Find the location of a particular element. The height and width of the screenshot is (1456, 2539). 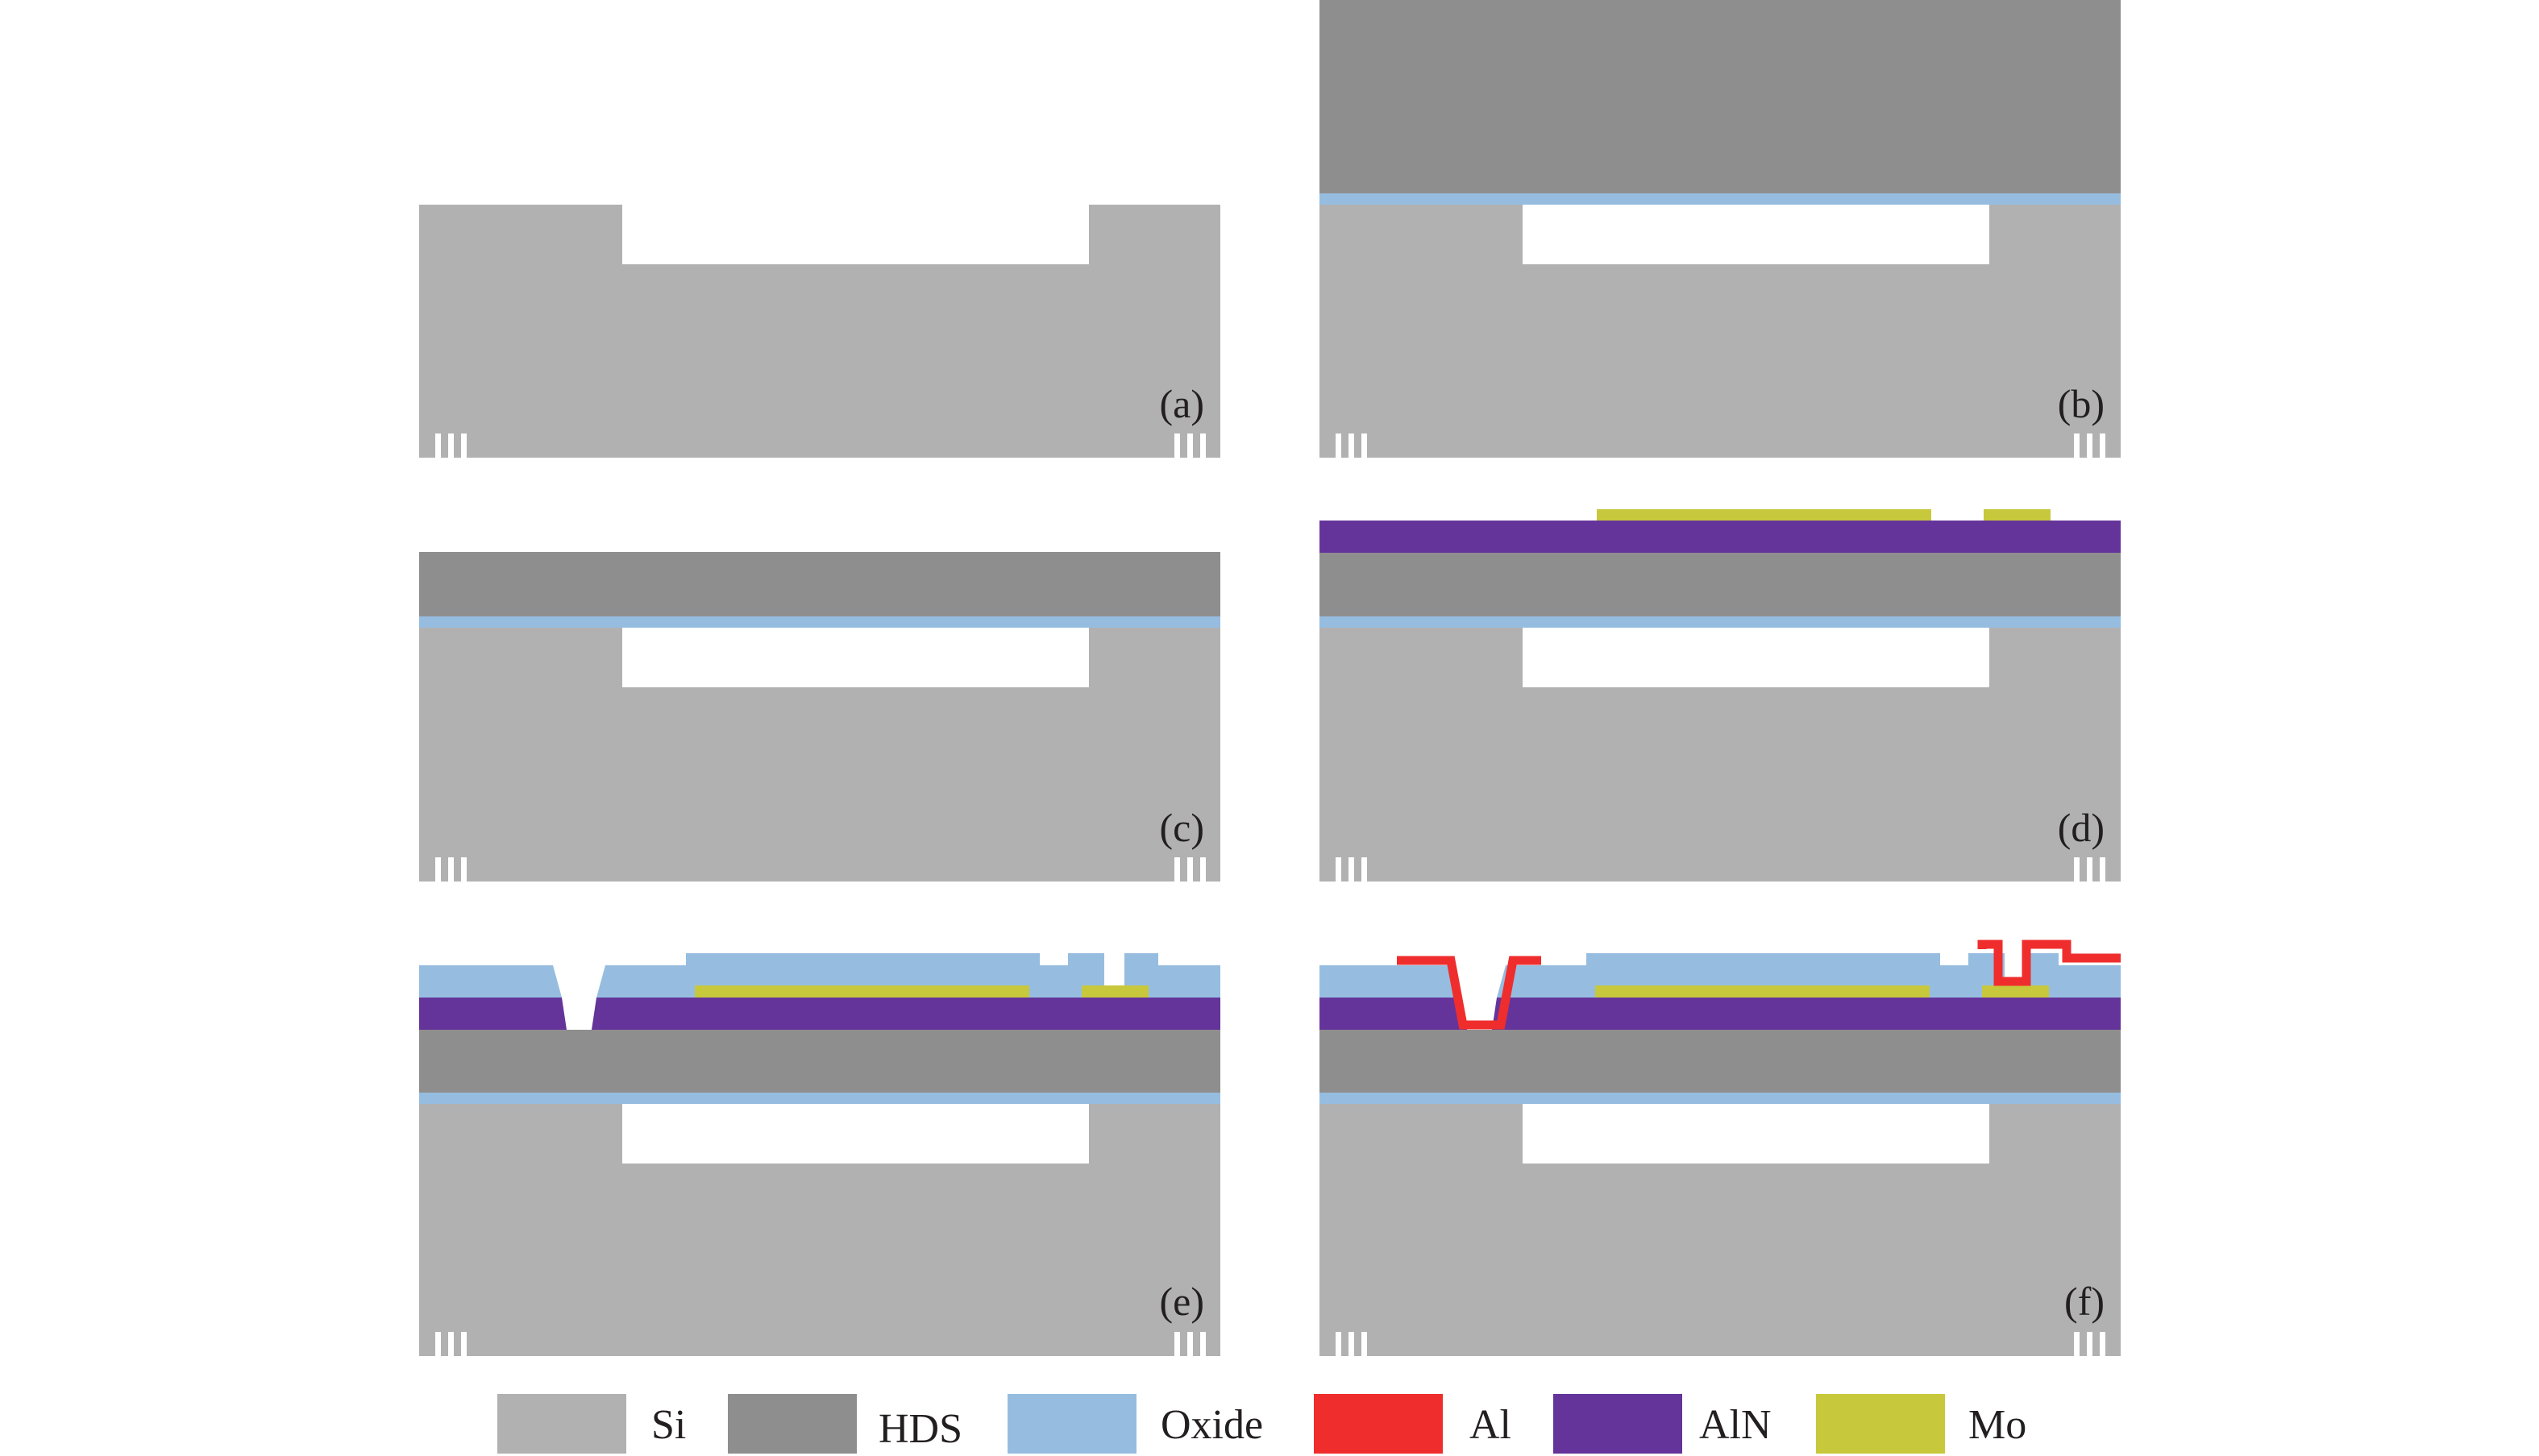

panel-f: (f) is located at coordinates (1720, 1148).